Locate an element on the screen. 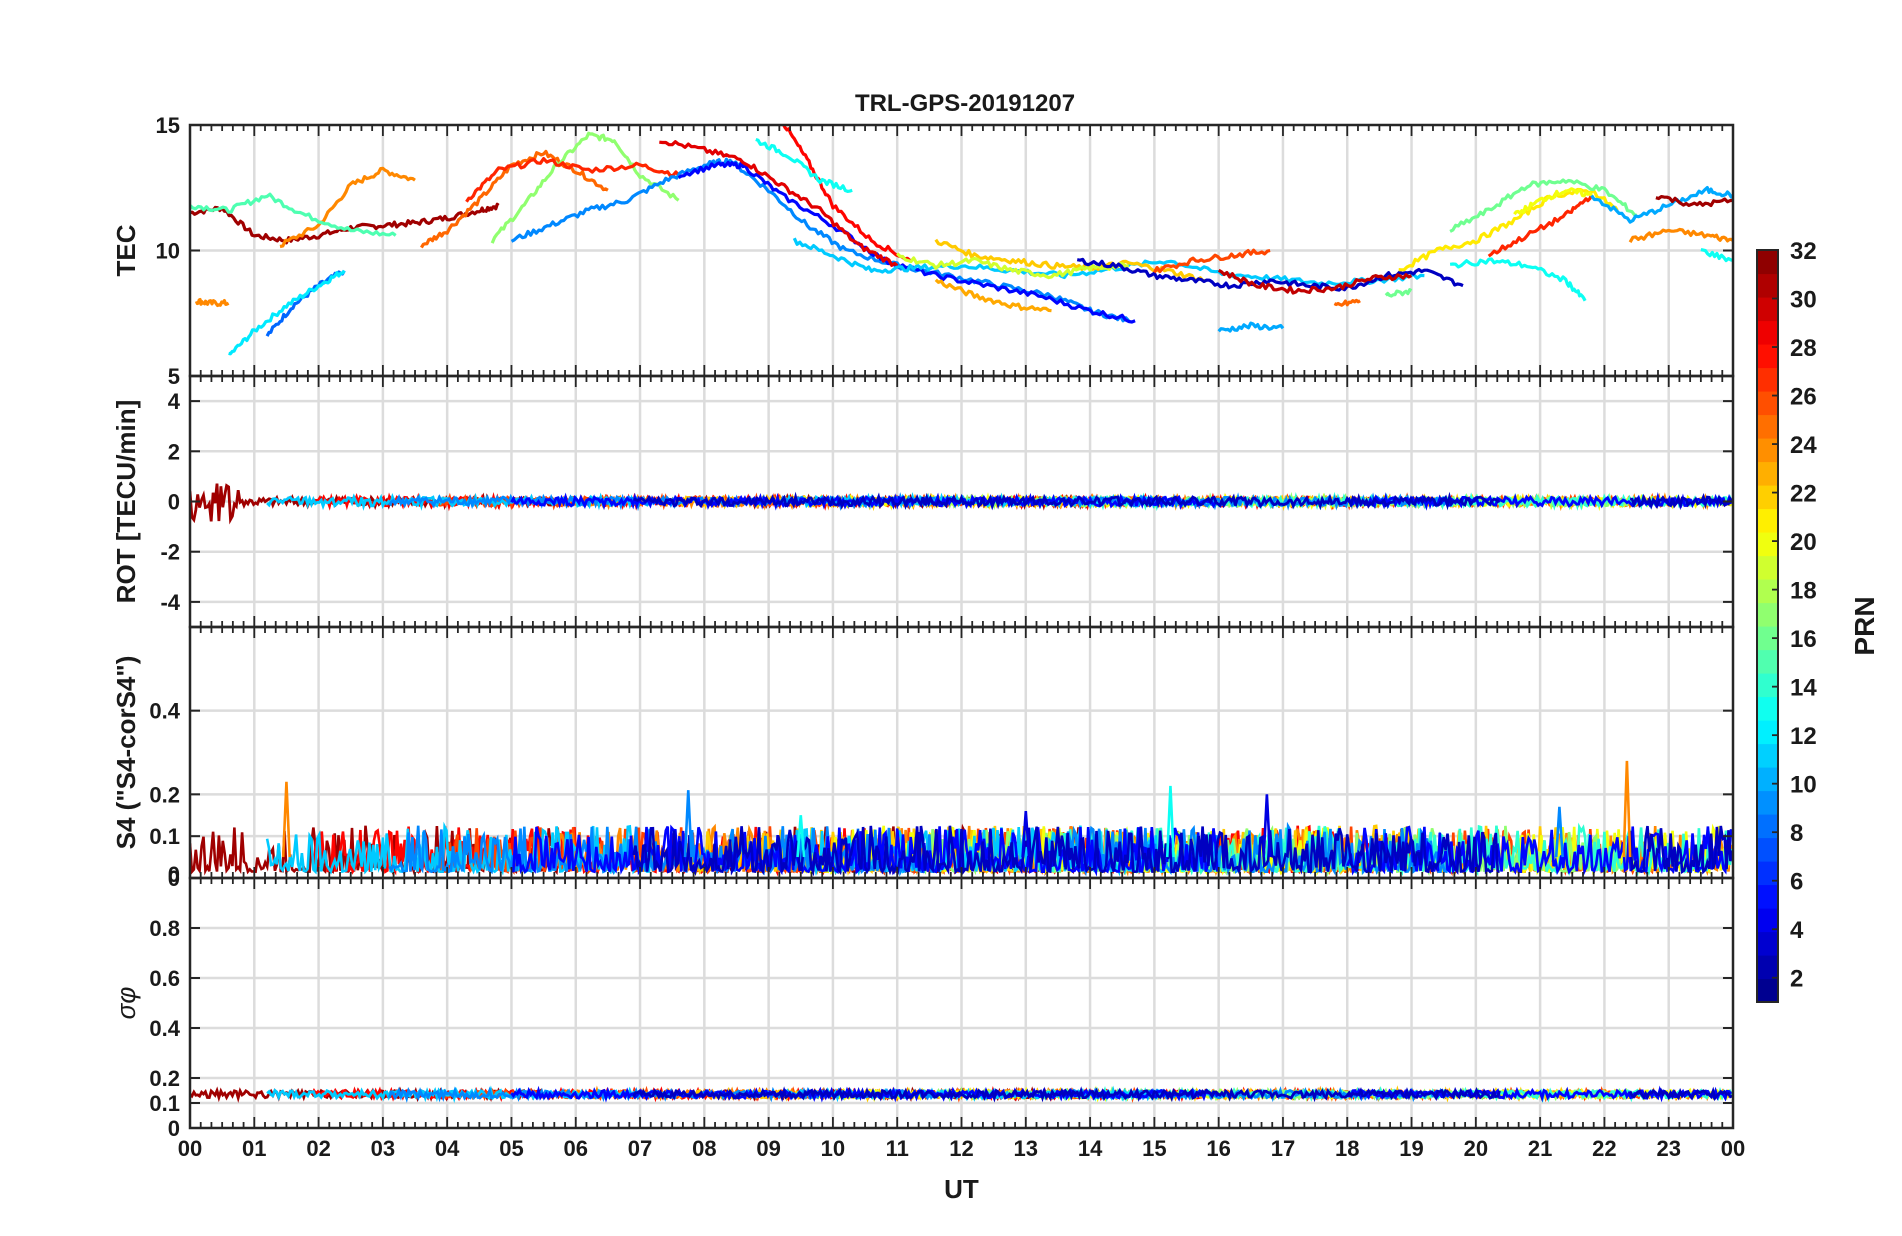 The width and height of the screenshot is (1902, 1236). colorbar-frame is located at coordinates (1767, 626).